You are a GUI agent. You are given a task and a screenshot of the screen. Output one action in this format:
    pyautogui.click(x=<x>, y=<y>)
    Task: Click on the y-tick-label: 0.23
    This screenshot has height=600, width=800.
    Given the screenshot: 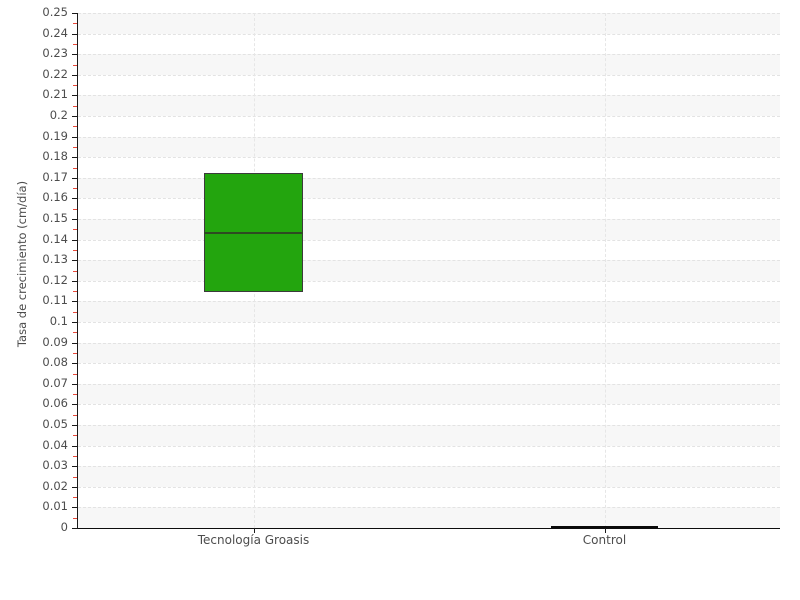 What is the action you would take?
    pyautogui.click(x=55, y=53)
    